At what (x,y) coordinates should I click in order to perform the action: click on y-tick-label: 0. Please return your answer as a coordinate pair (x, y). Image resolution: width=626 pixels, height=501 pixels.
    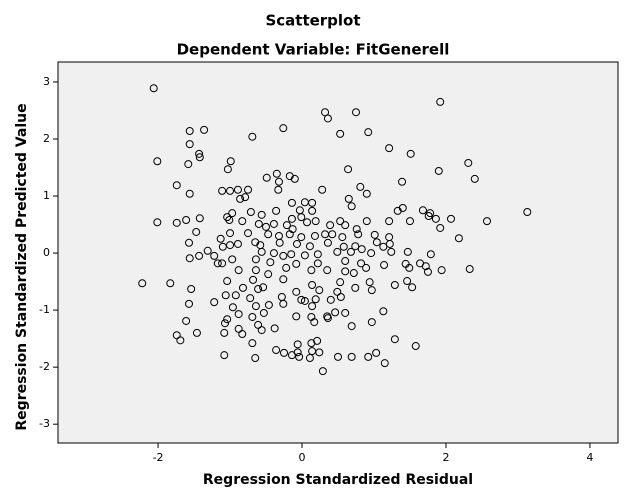
    Looking at the image, I should click on (46, 252).